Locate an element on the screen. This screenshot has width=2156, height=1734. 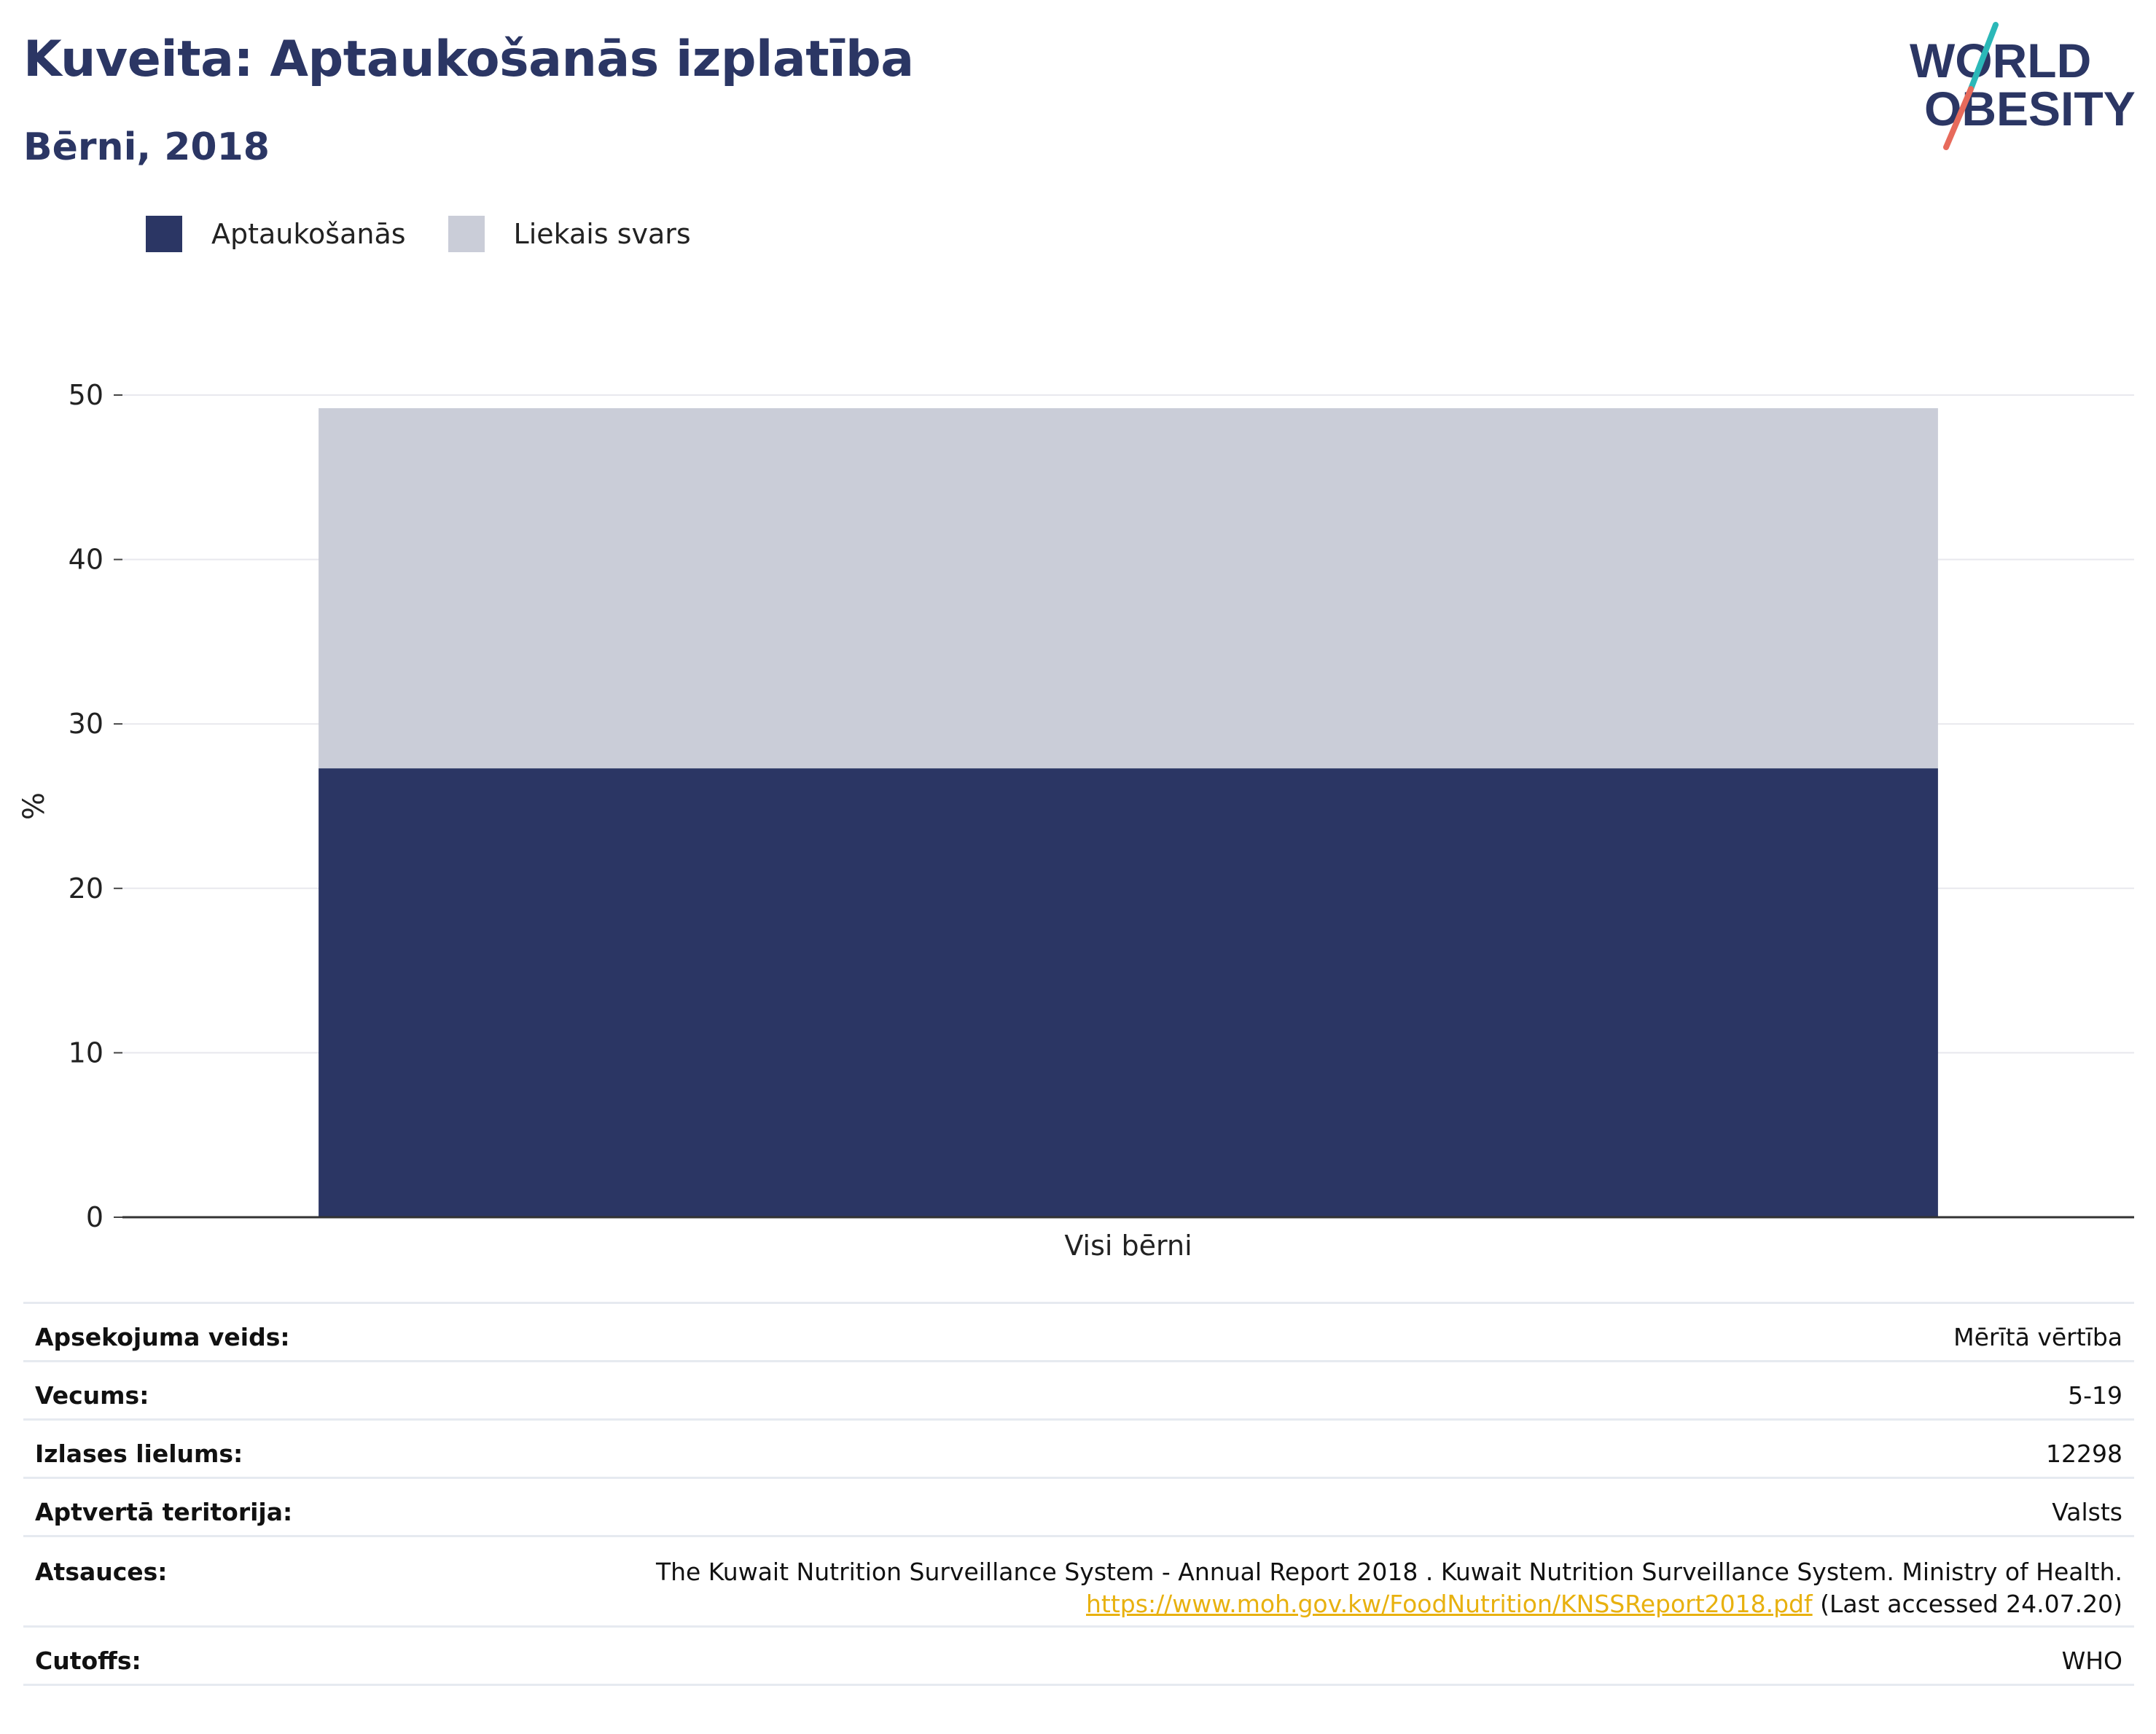
legend-item-obesity: Aptaukošanās is located at coordinates (276, 234).